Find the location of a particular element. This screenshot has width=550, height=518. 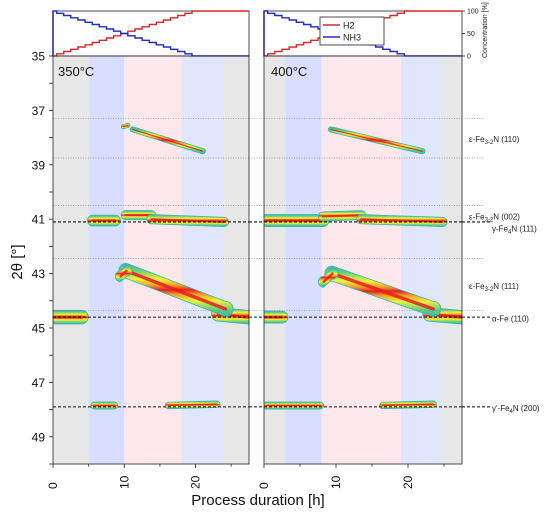

reference-label: γ-Fe4N (111) is located at coordinates (514, 230).